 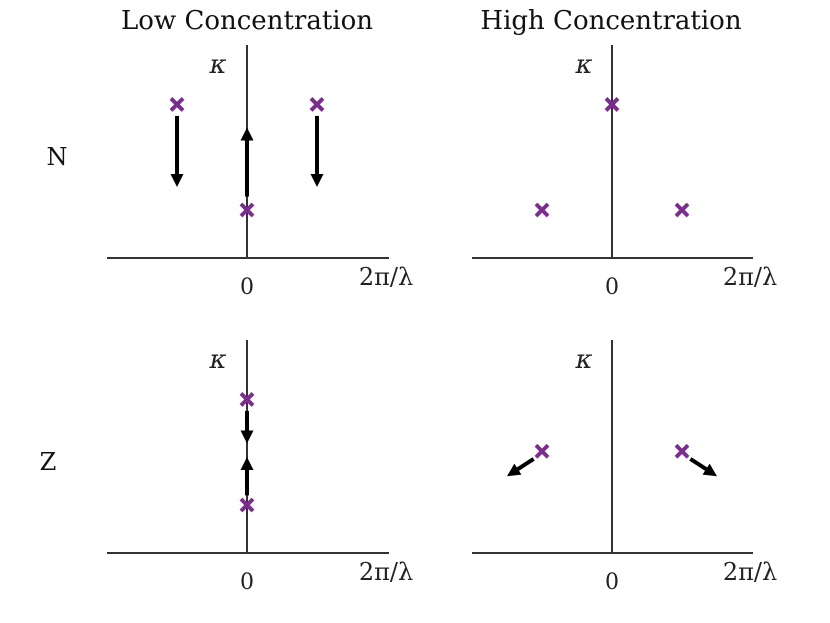 What do you see at coordinates (610, 21) in the screenshot?
I see `column-title-high: High Concentration` at bounding box center [610, 21].